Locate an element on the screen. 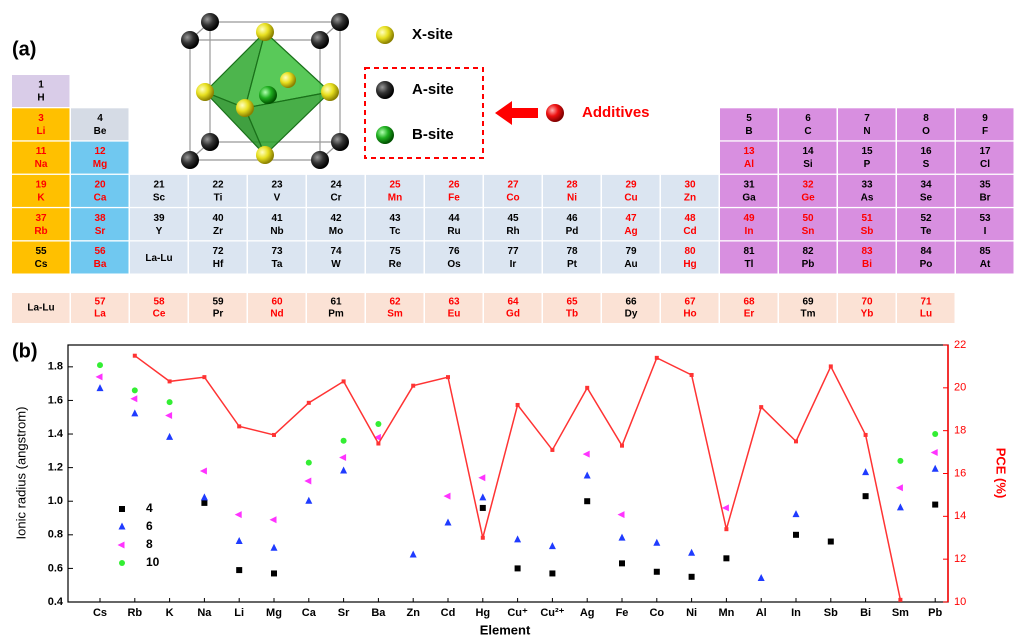 This screenshot has height=639, width=1016. x-axis-title: Element is located at coordinates (505, 629).